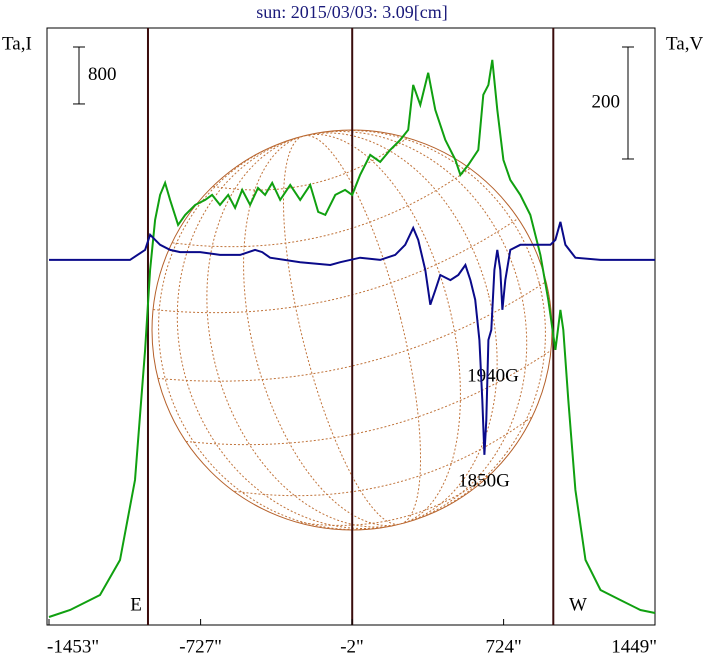 This screenshot has width=708, height=662. What do you see at coordinates (634, 646) in the screenshot?
I see `x-tick-label: 1449"` at bounding box center [634, 646].